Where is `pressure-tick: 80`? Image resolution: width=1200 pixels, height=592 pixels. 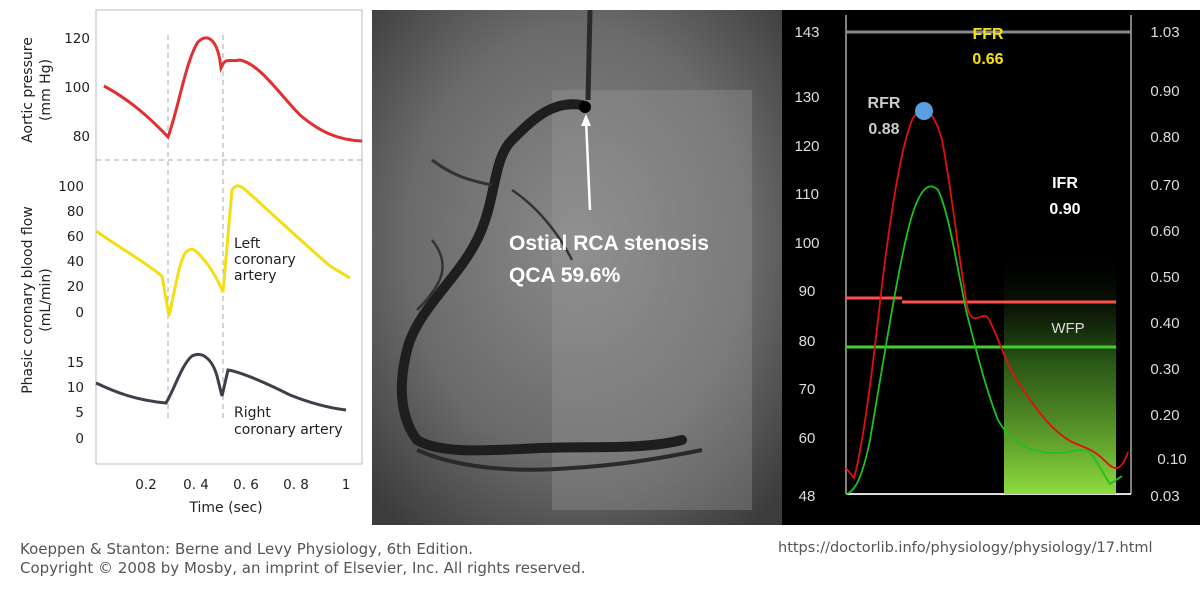
pressure-tick: 80 is located at coordinates (807, 341).